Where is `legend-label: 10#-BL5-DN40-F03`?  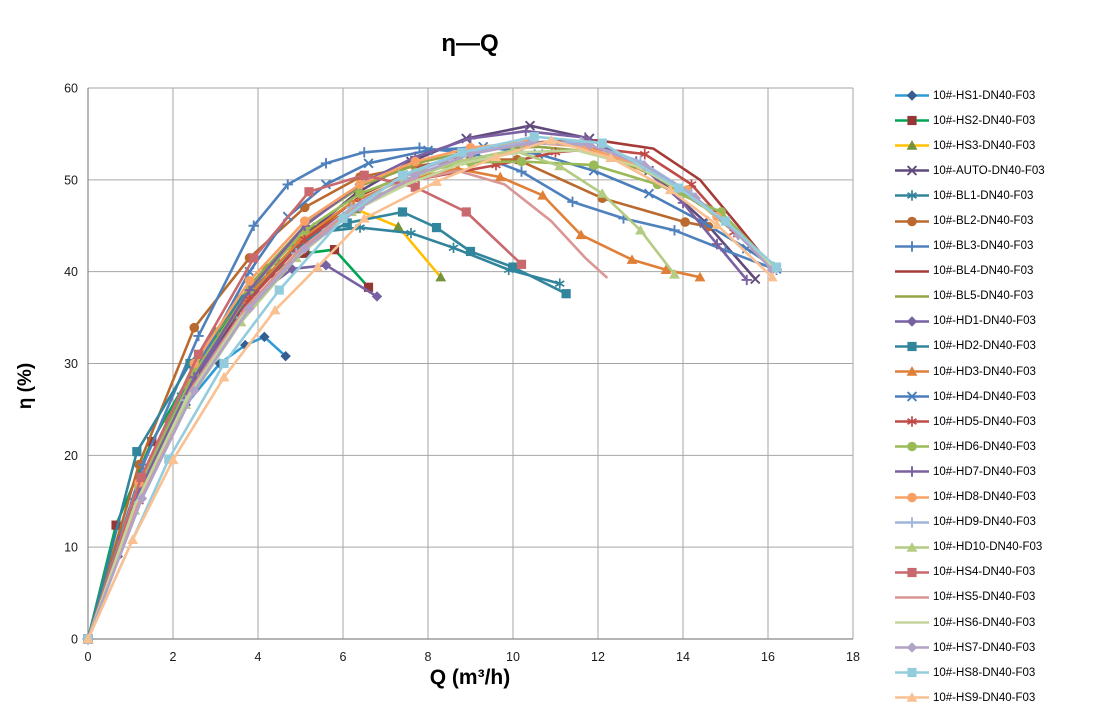
legend-label: 10#-BL5-DN40-F03 is located at coordinates (983, 296).